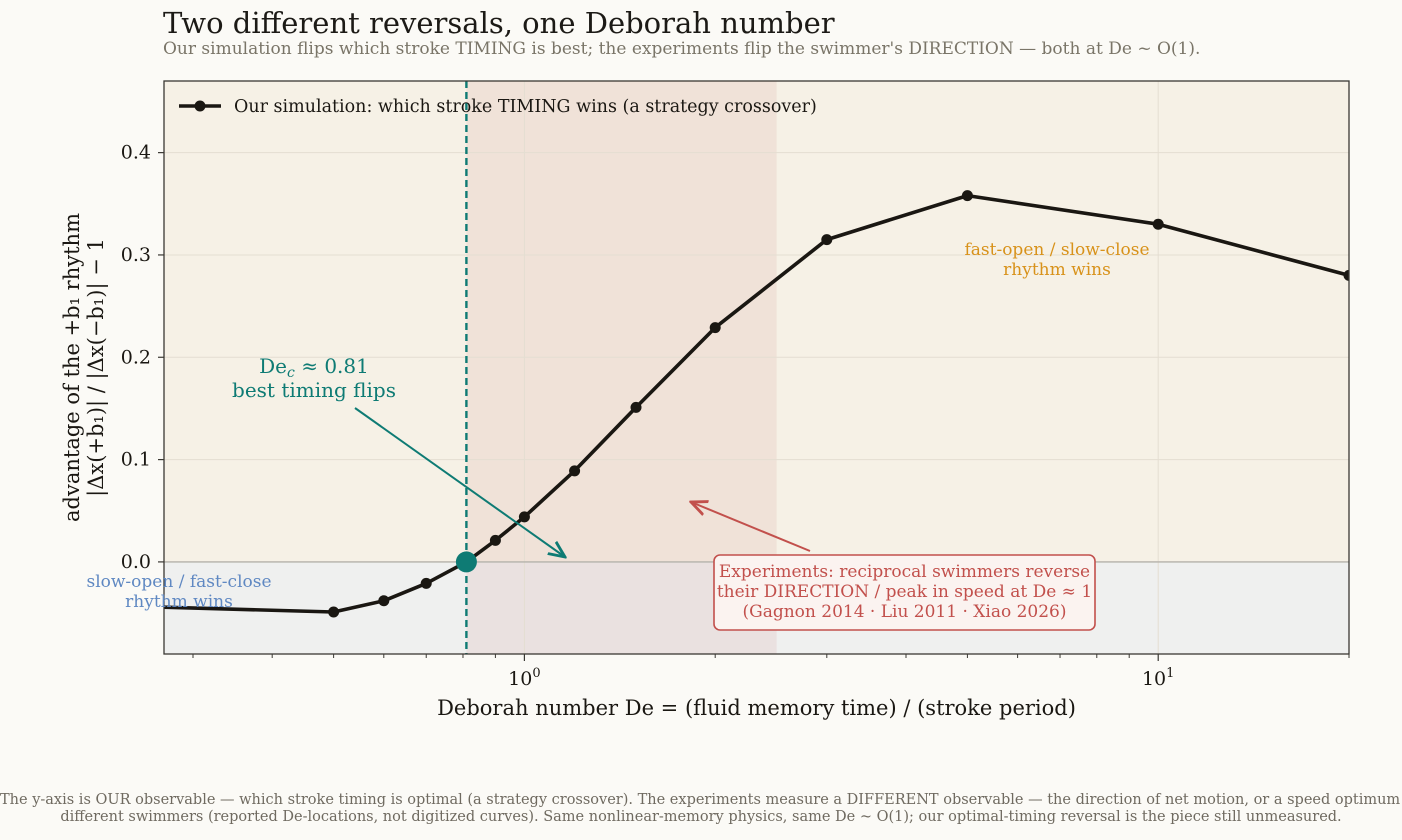  I want to click on experiment-arrow, so click(751, 527).